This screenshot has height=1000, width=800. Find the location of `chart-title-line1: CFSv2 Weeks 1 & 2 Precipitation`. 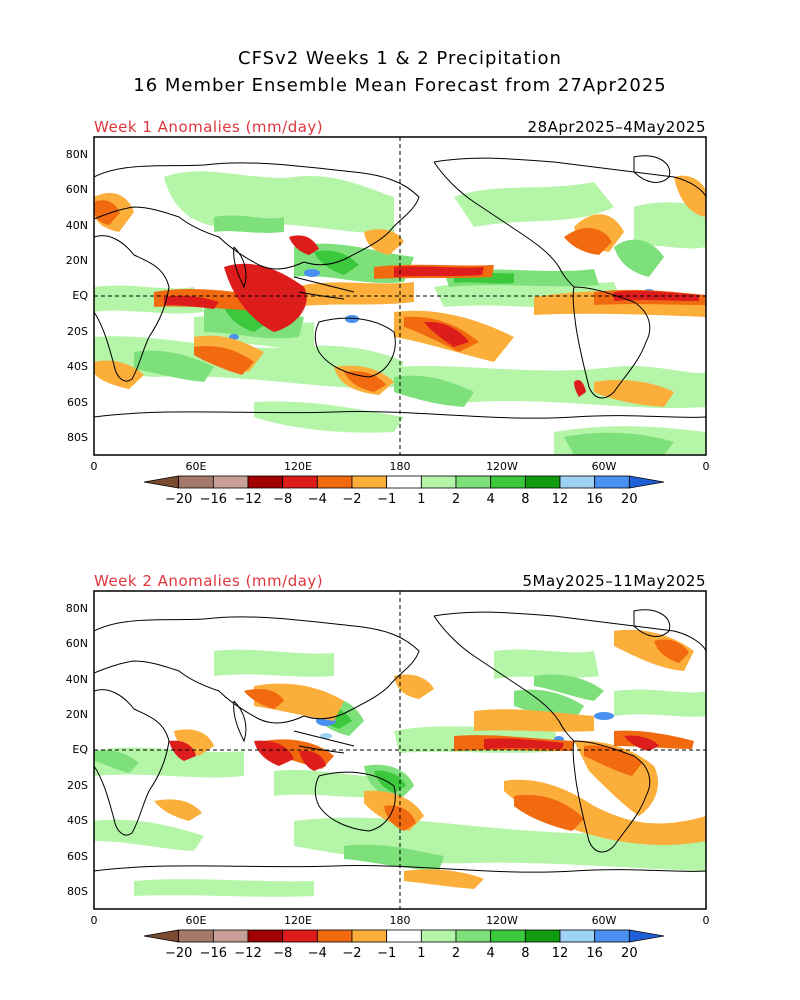

chart-title-line1: CFSv2 Weeks 1 & 2 Precipitation is located at coordinates (400, 58).